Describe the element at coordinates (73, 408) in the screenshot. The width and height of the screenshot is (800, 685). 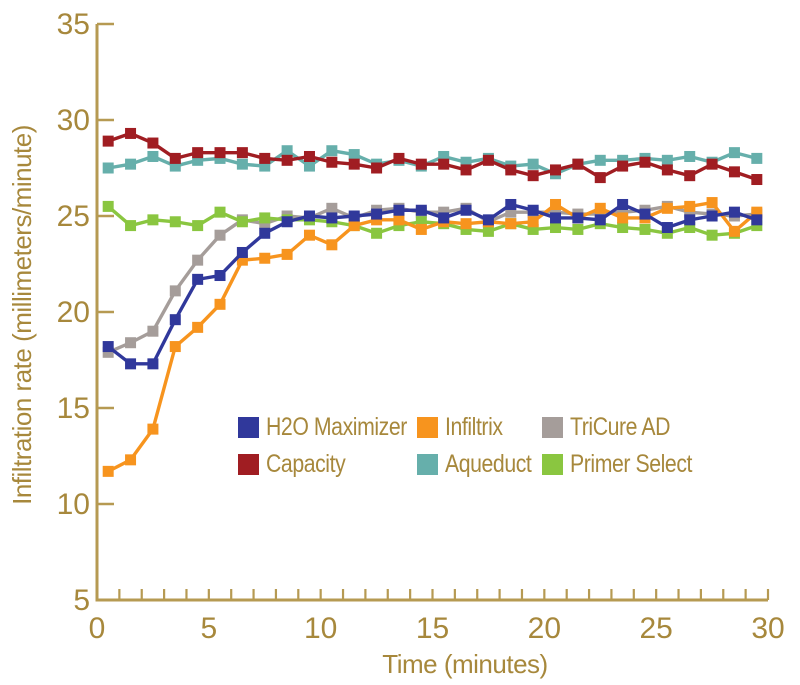
I see `y-tick-label: 15` at that location.